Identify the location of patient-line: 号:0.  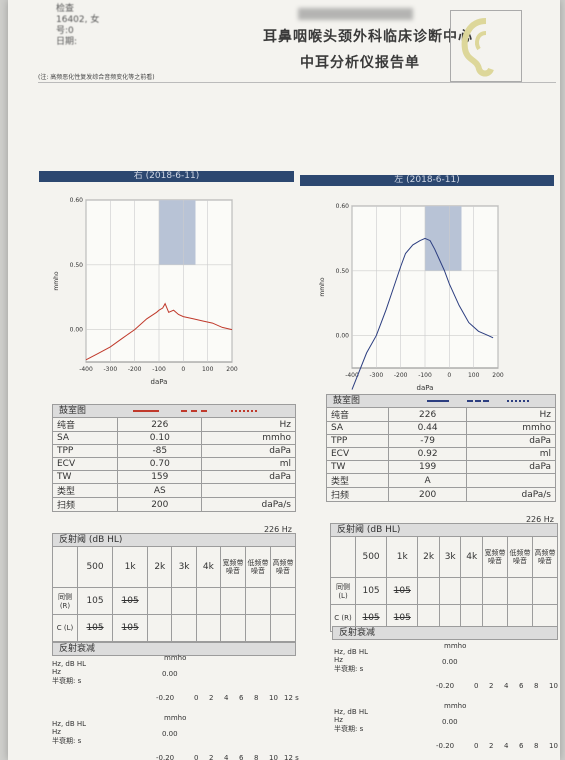
(65, 31).